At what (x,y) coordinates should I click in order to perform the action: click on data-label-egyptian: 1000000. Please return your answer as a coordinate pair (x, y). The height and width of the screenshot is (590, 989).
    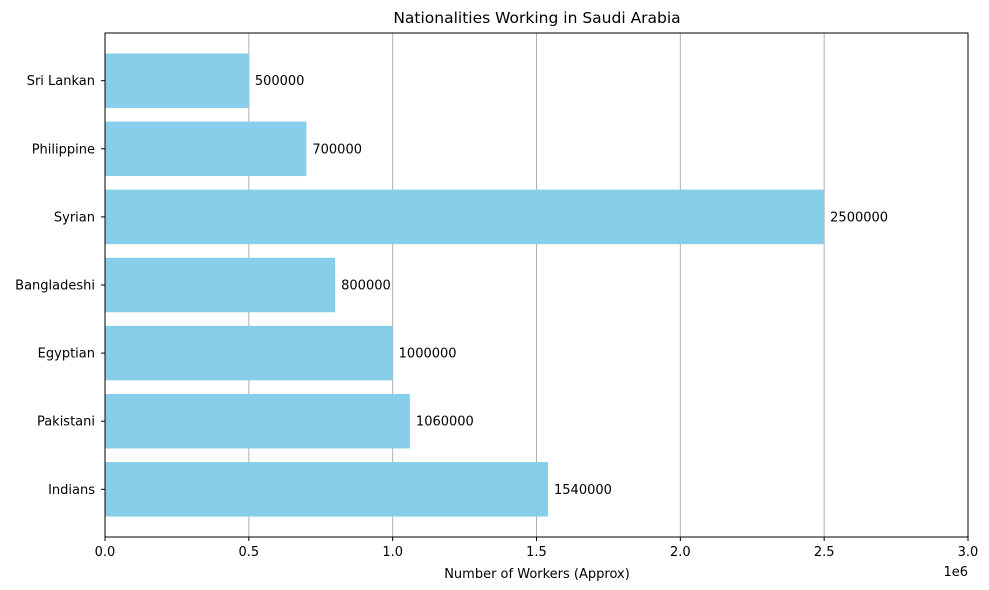
    Looking at the image, I should click on (428, 354).